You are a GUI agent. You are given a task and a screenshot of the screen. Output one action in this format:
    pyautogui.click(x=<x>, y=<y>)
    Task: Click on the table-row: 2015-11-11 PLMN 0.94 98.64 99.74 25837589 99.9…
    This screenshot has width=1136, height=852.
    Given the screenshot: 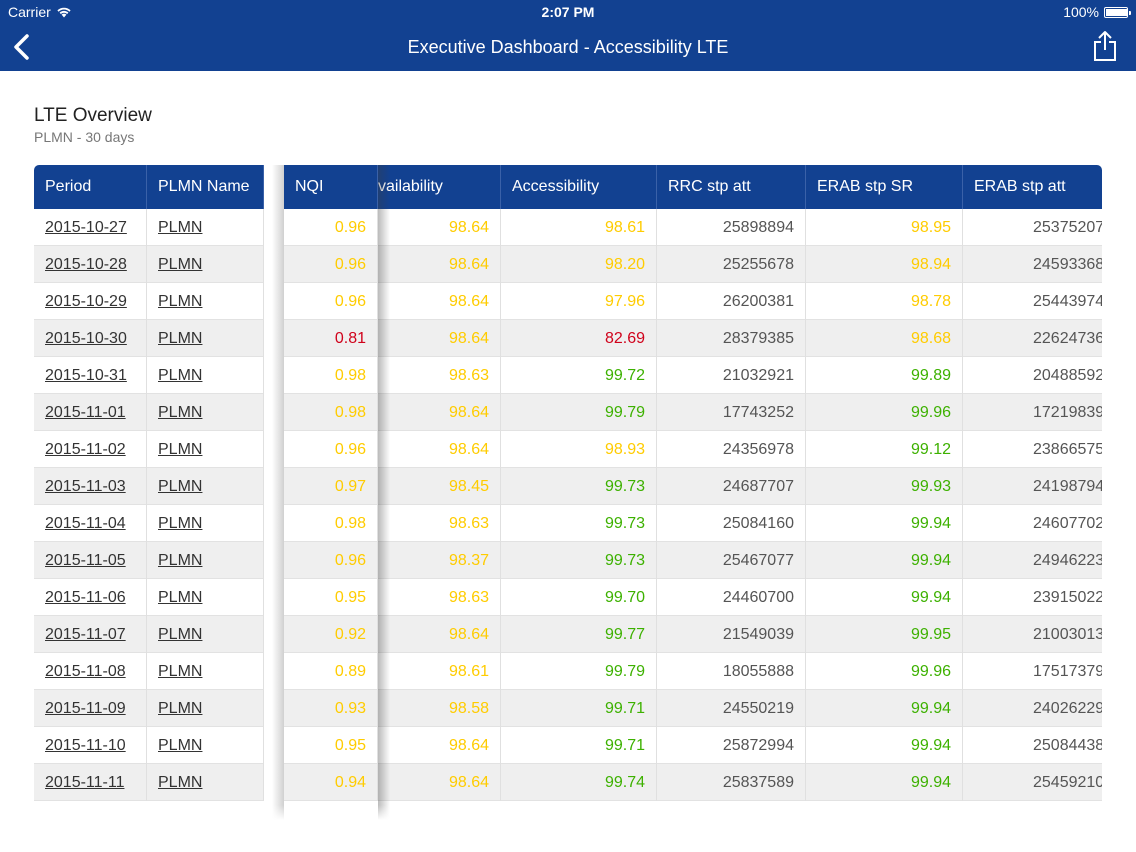 What is the action you would take?
    pyautogui.click(x=568, y=782)
    